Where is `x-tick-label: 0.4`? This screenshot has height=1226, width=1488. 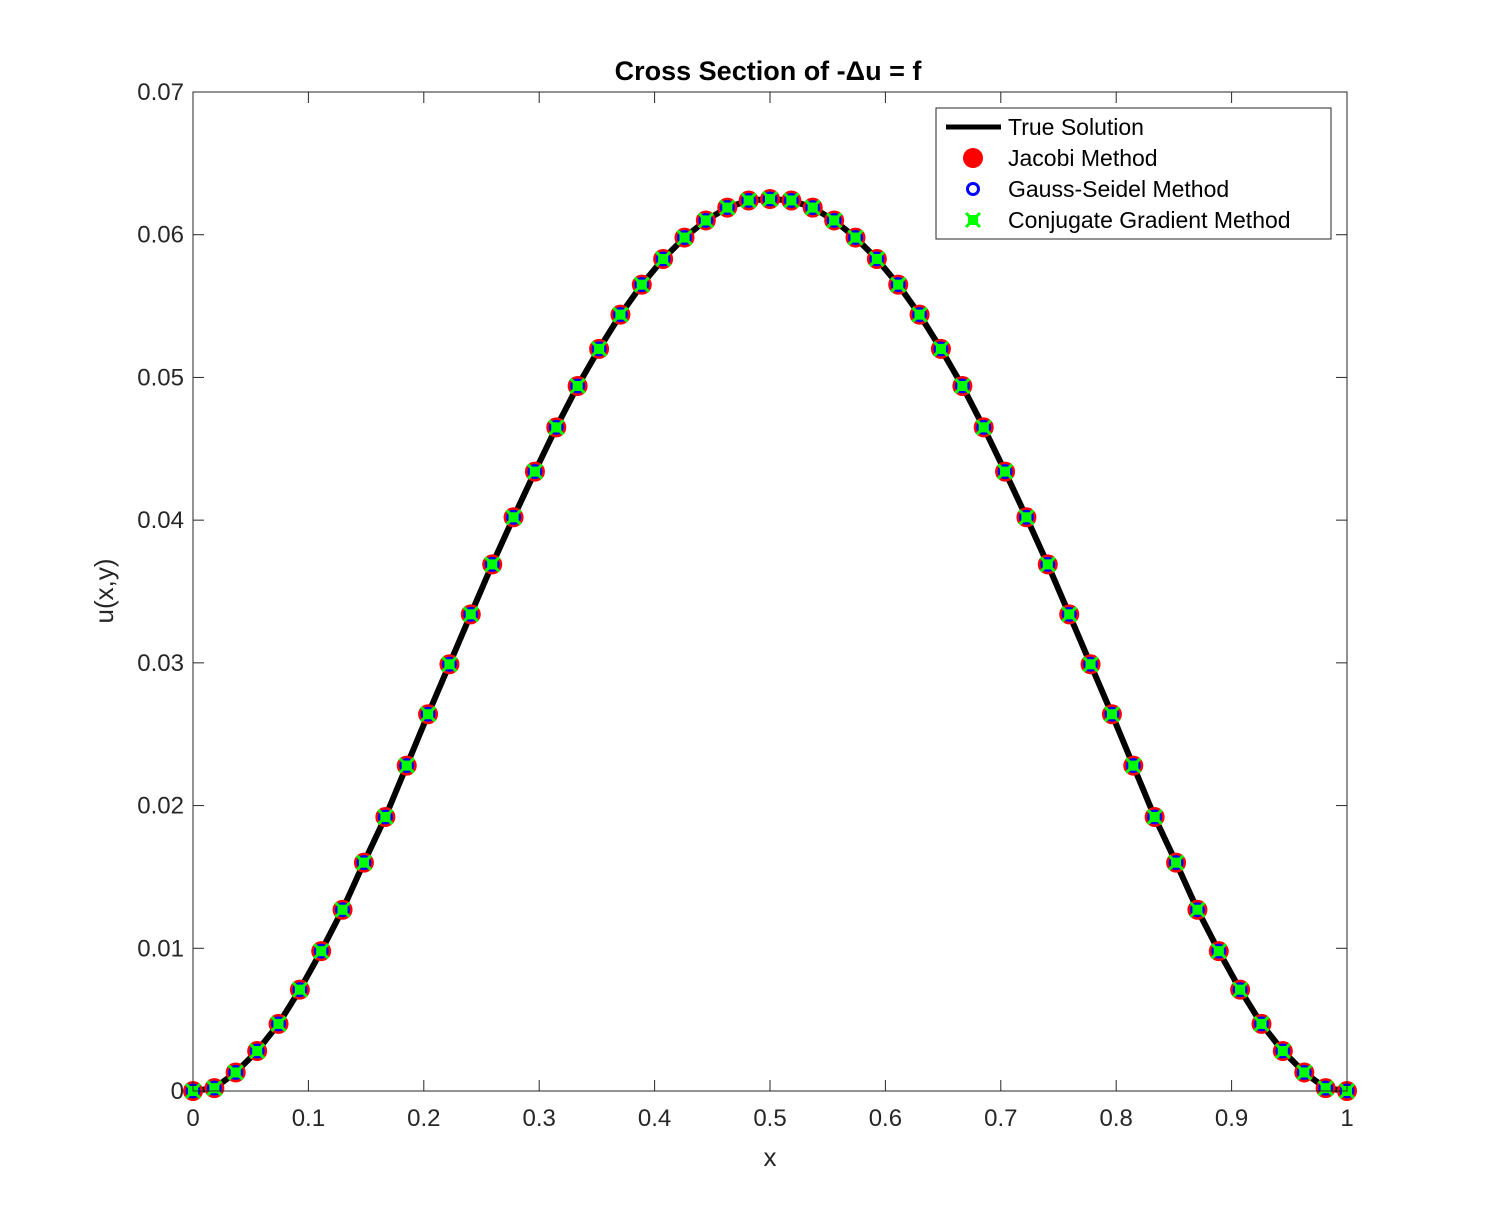 x-tick-label: 0.4 is located at coordinates (654, 1118).